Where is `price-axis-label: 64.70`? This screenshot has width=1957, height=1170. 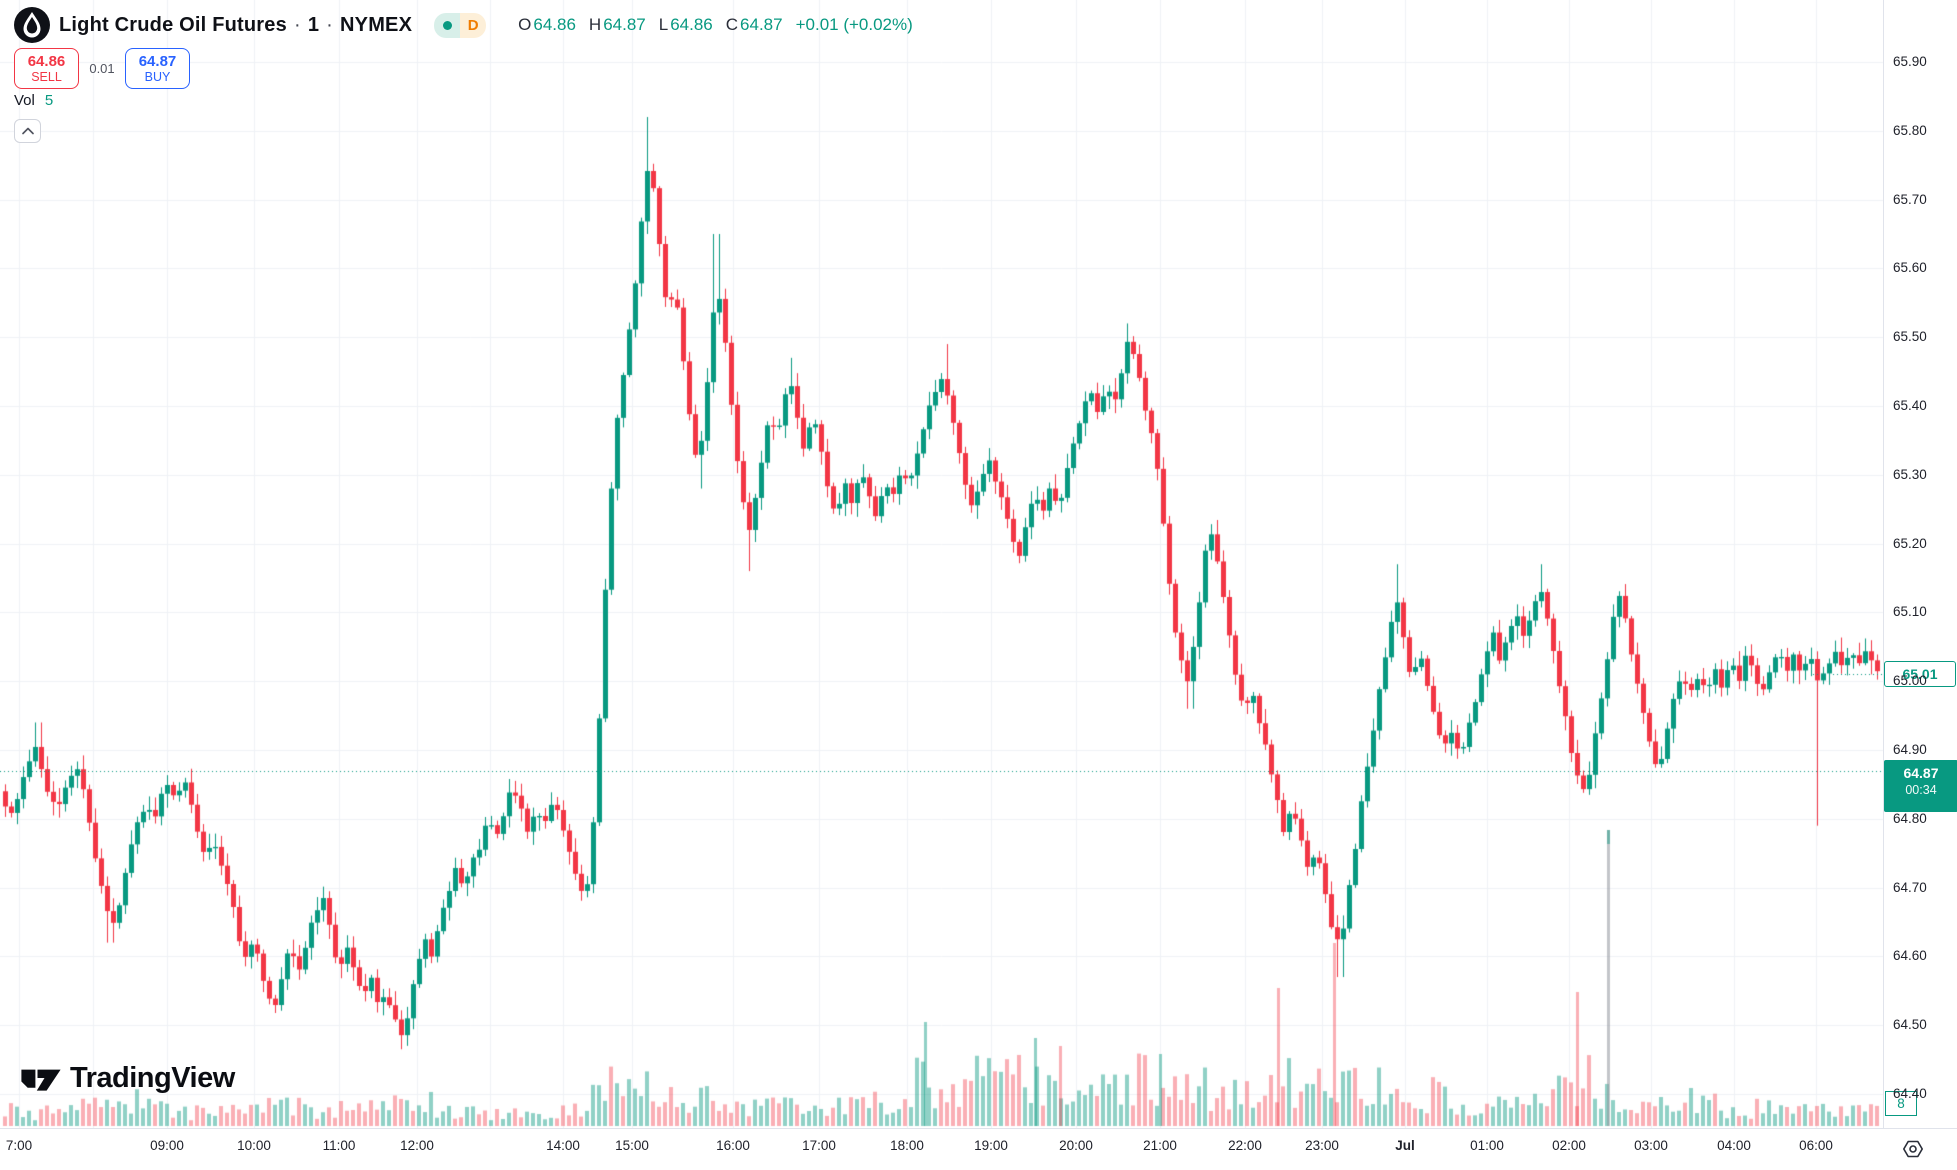
price-axis-label: 64.70 is located at coordinates (1910, 887).